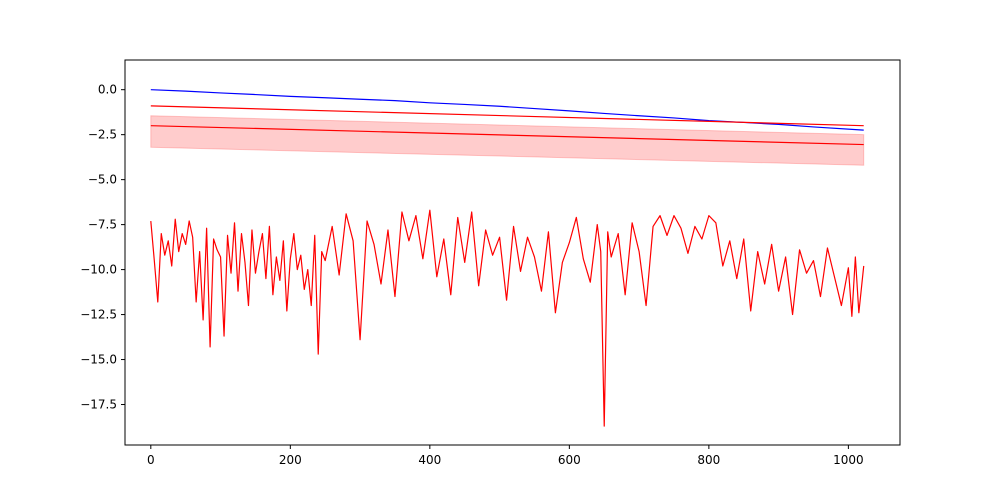 This screenshot has width=1000, height=500. What do you see at coordinates (102, 225) in the screenshot?
I see `y-tick-label: −7.5` at bounding box center [102, 225].